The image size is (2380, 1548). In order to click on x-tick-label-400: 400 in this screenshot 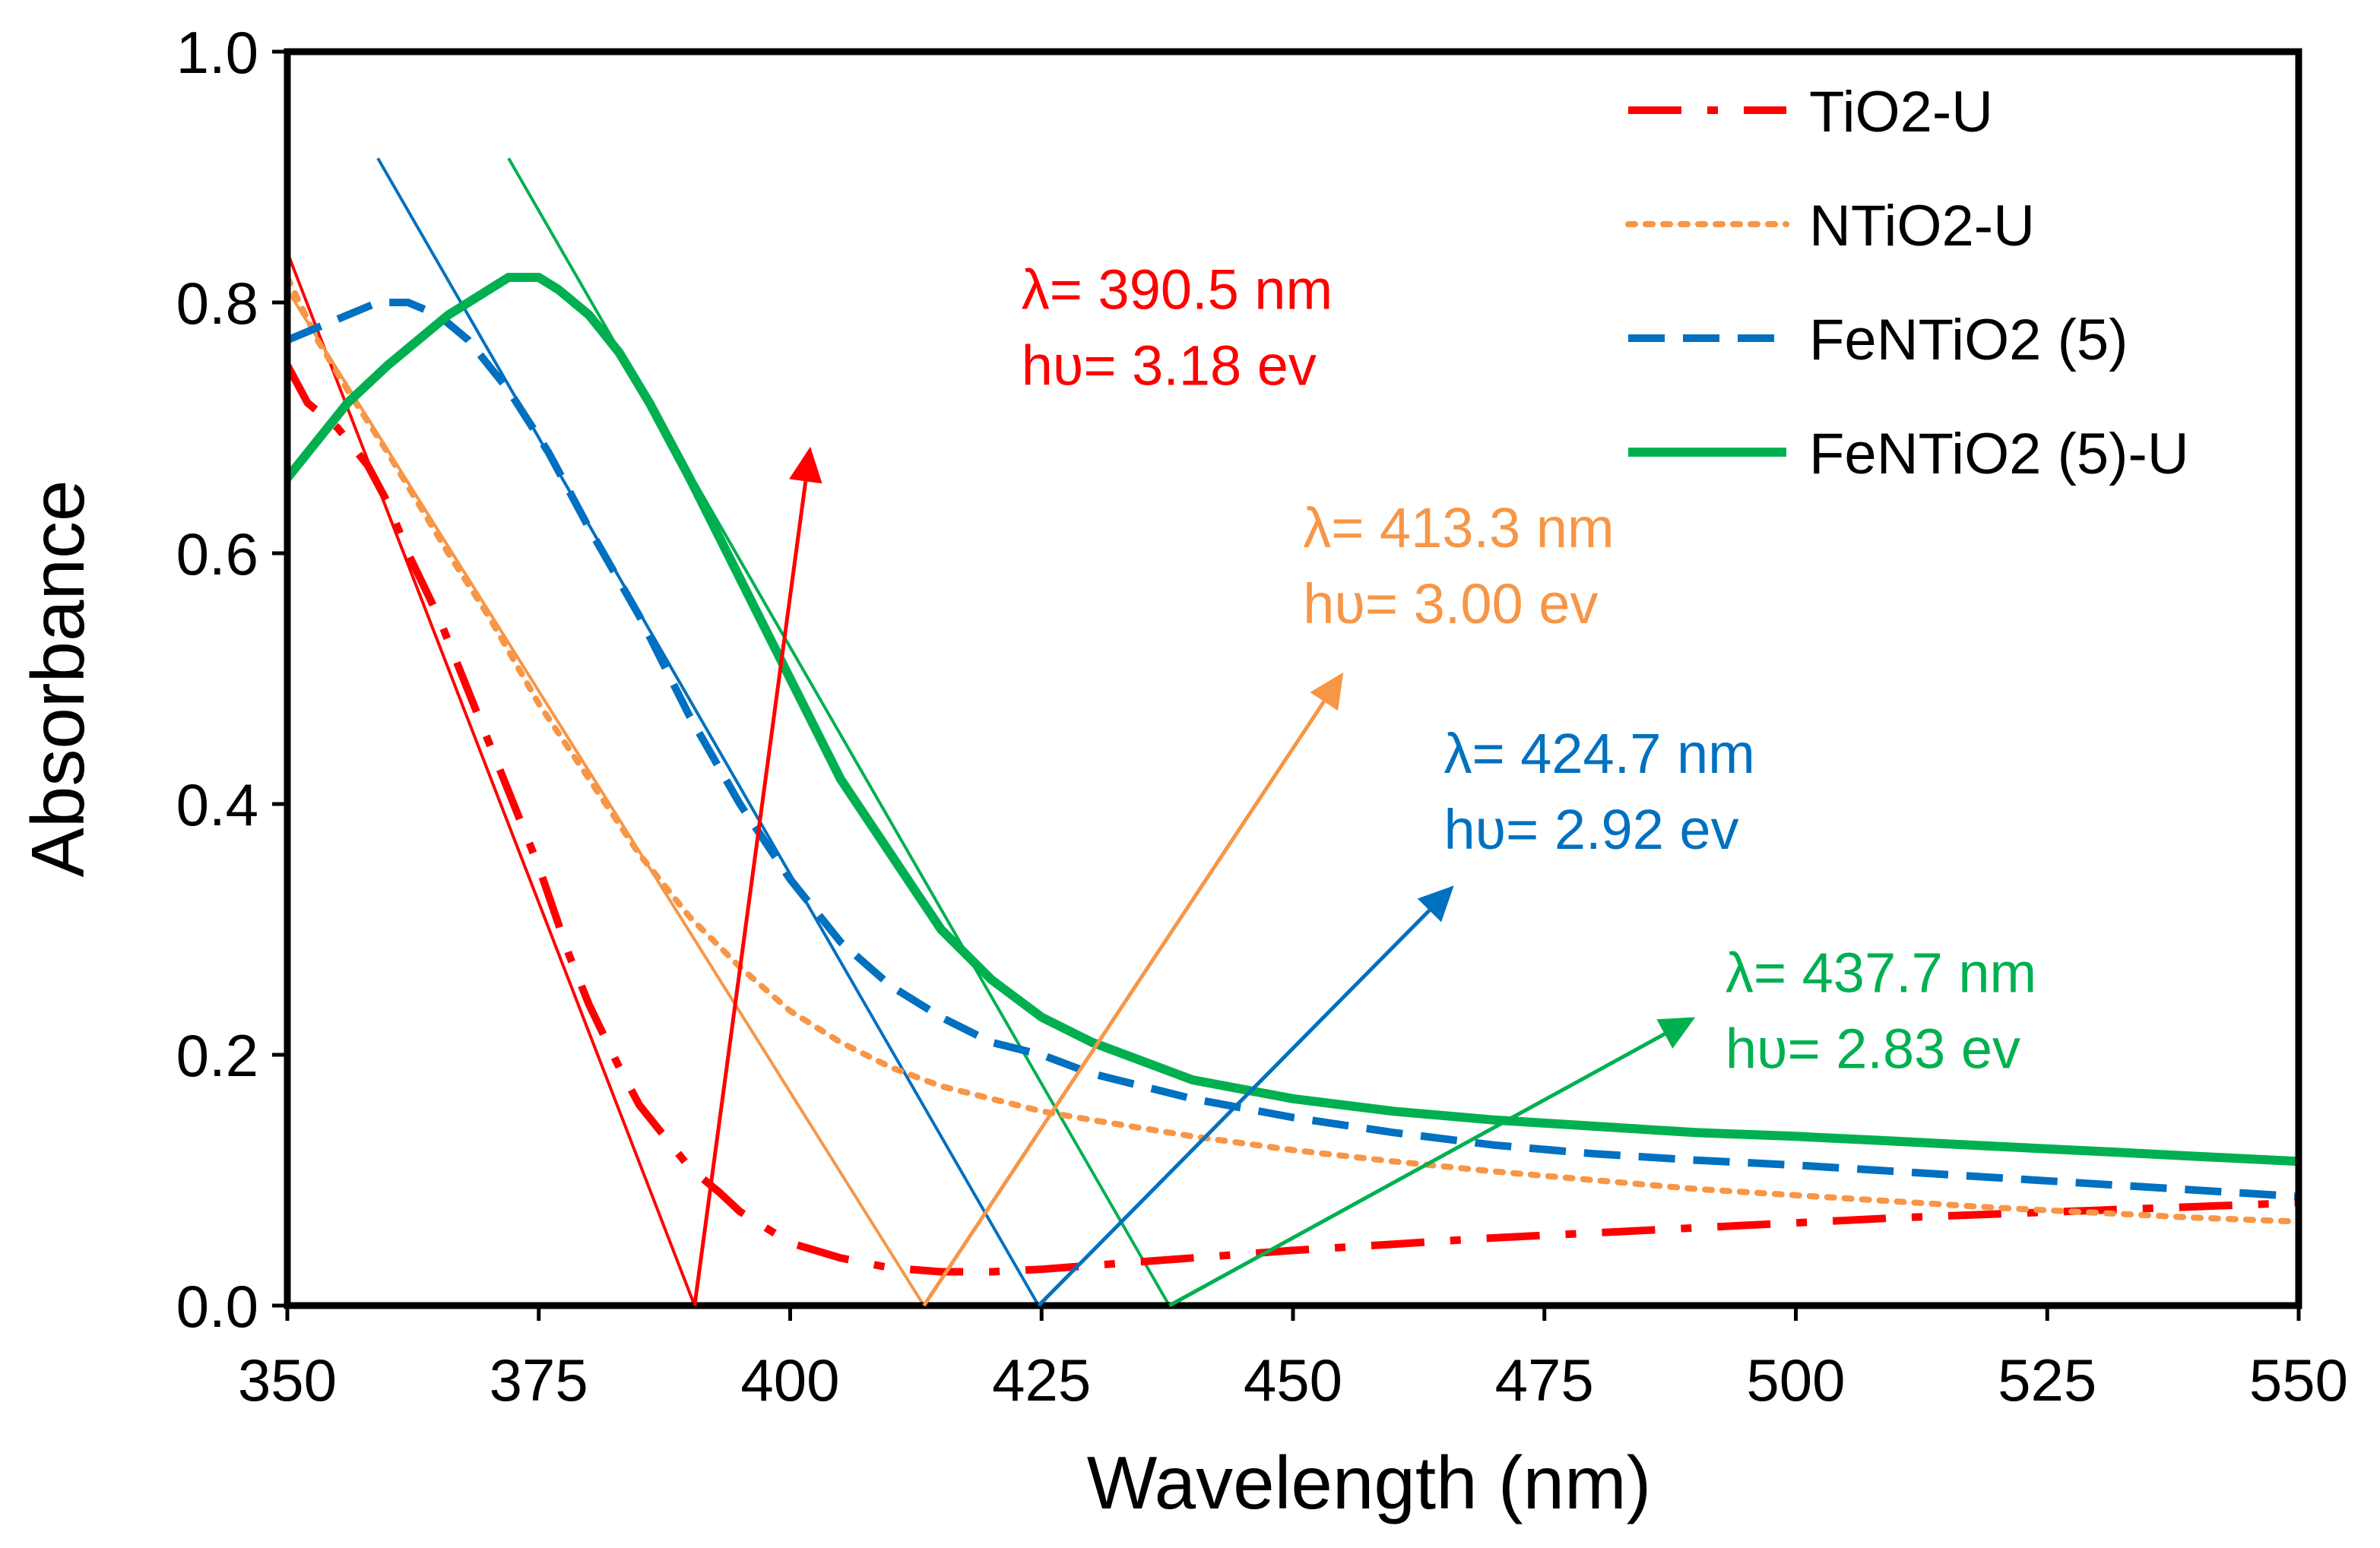, I will do `click(789, 1380)`.